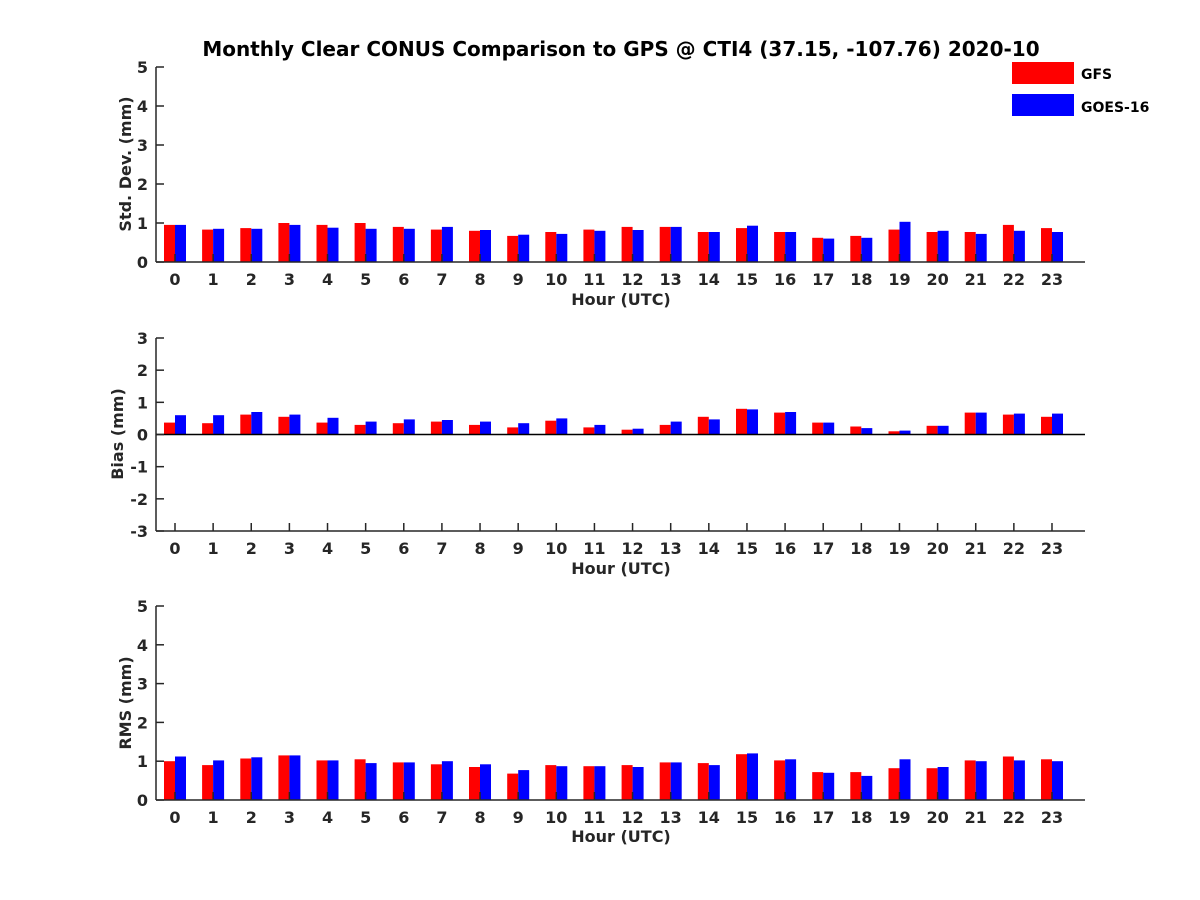 This screenshot has height=900, width=1200. What do you see at coordinates (976, 817) in the screenshot?
I see `rms-x-tick-label: 21` at bounding box center [976, 817].